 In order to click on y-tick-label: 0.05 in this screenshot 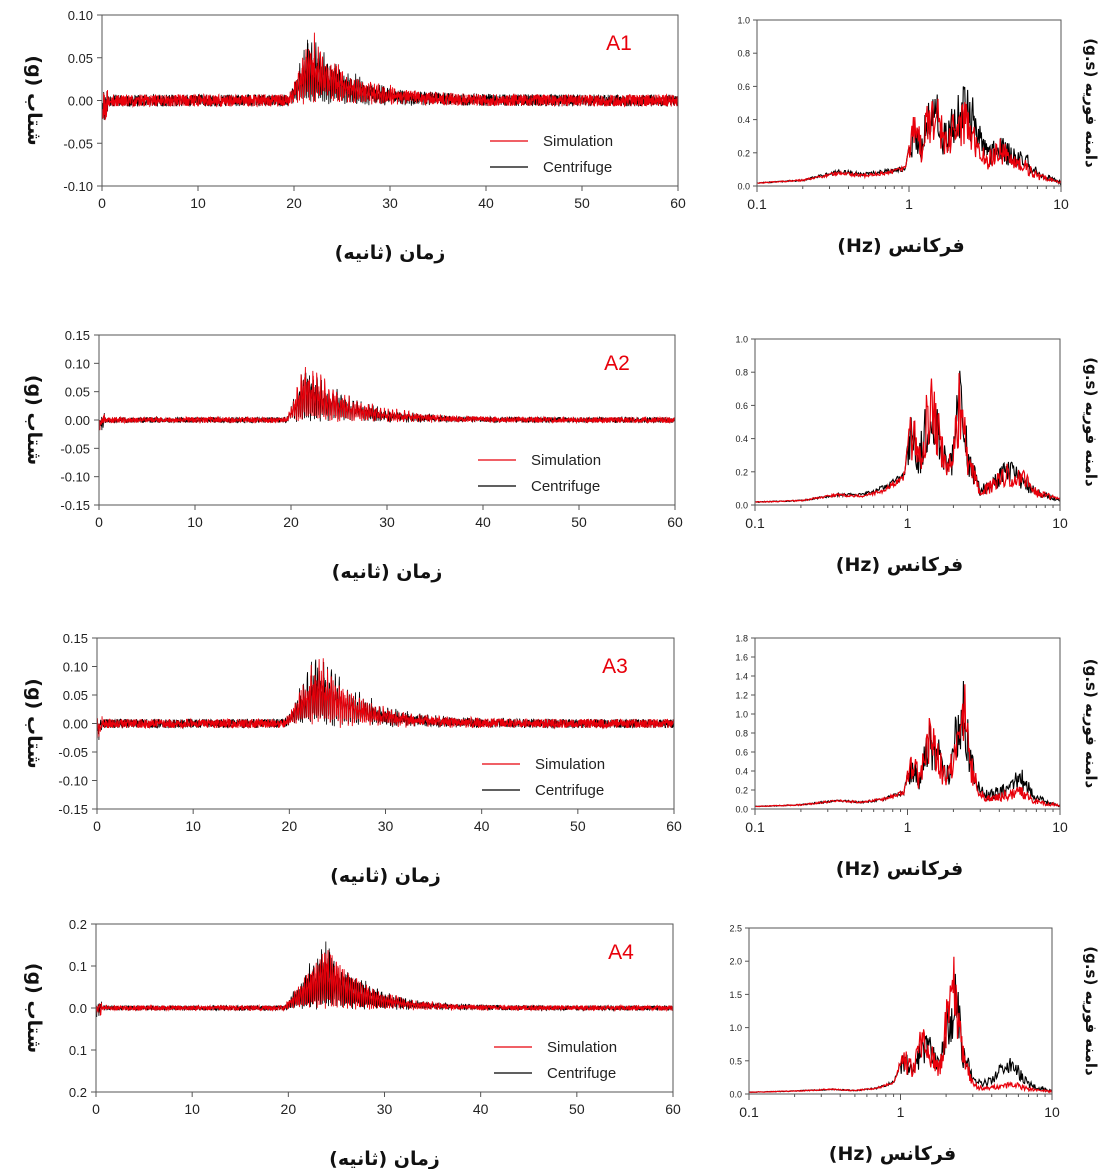, I will do `click(75, 695)`.